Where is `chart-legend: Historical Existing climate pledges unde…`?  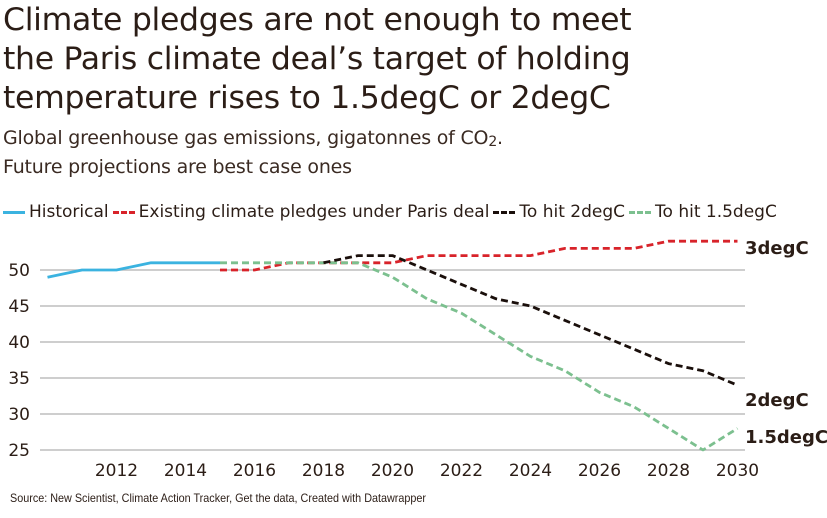
chart-legend: Historical Existing climate pledges unde… is located at coordinates (392, 212).